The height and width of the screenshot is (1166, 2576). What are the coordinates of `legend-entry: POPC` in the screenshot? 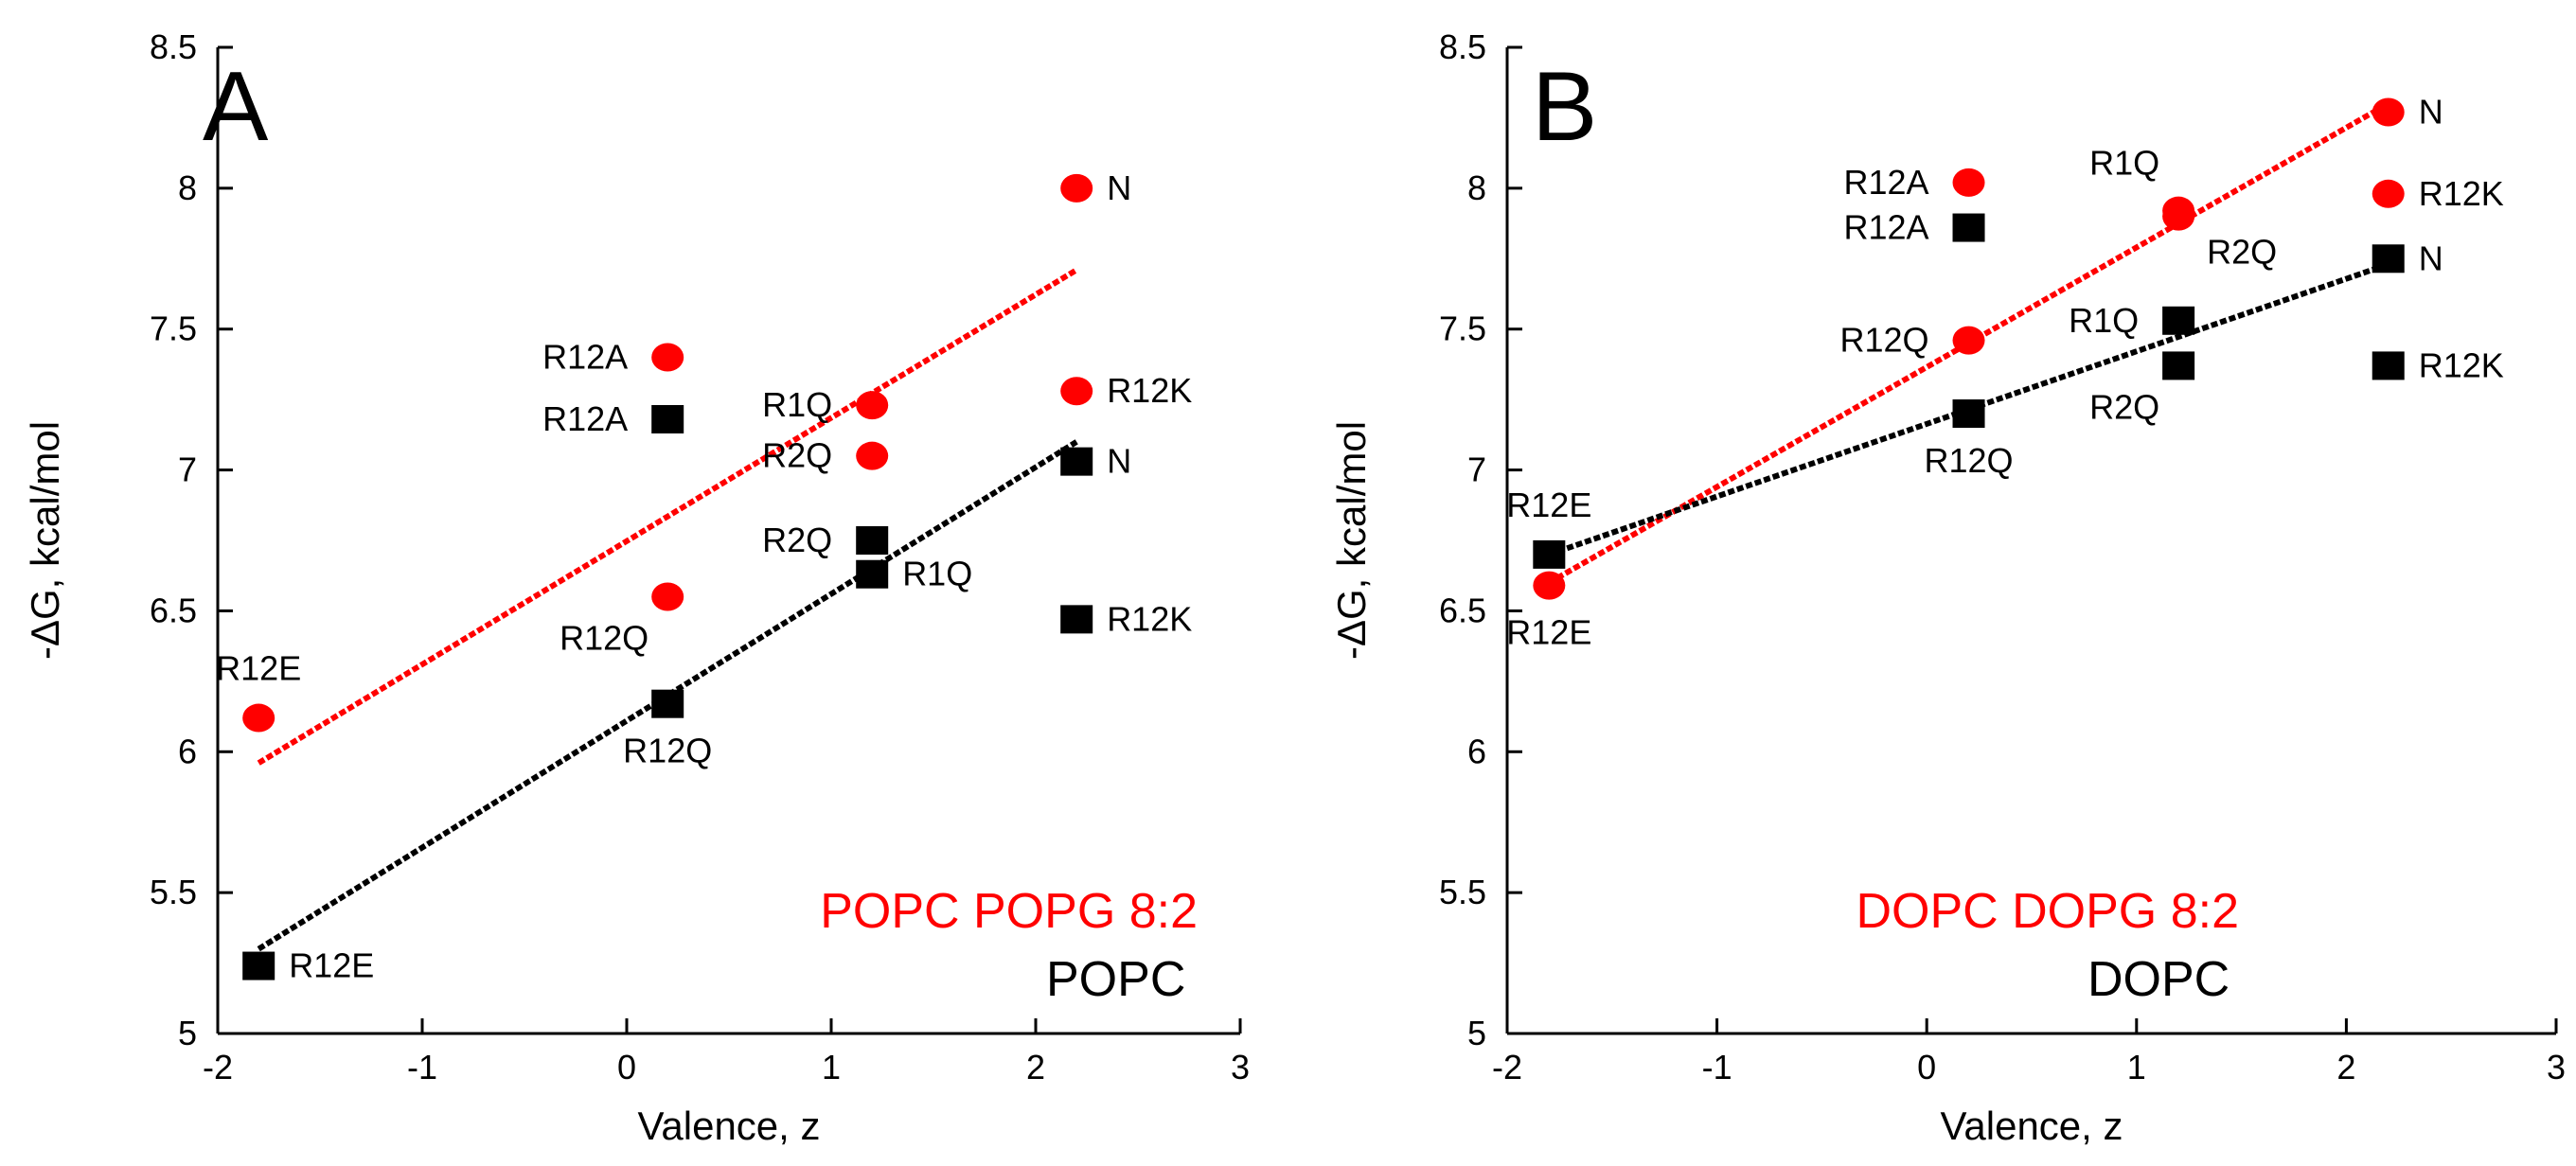 It's located at (1115, 979).